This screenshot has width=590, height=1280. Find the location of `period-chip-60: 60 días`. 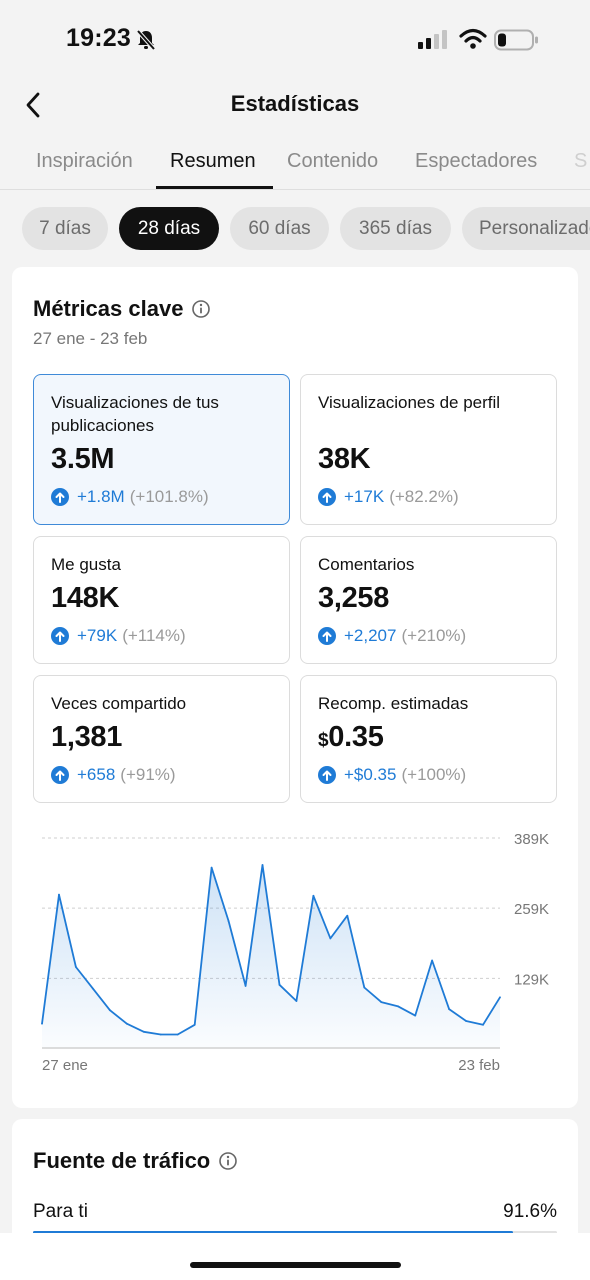

period-chip-60: 60 días is located at coordinates (279, 228).